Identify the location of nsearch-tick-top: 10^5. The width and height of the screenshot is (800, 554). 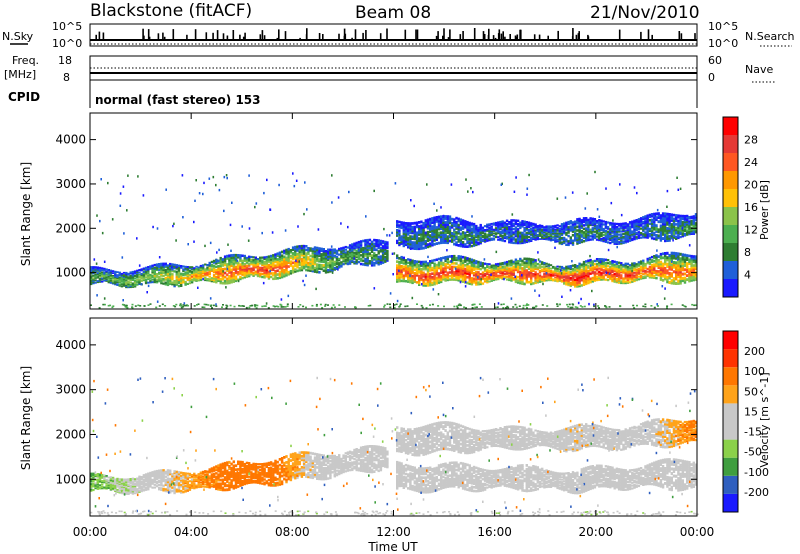
(723, 26).